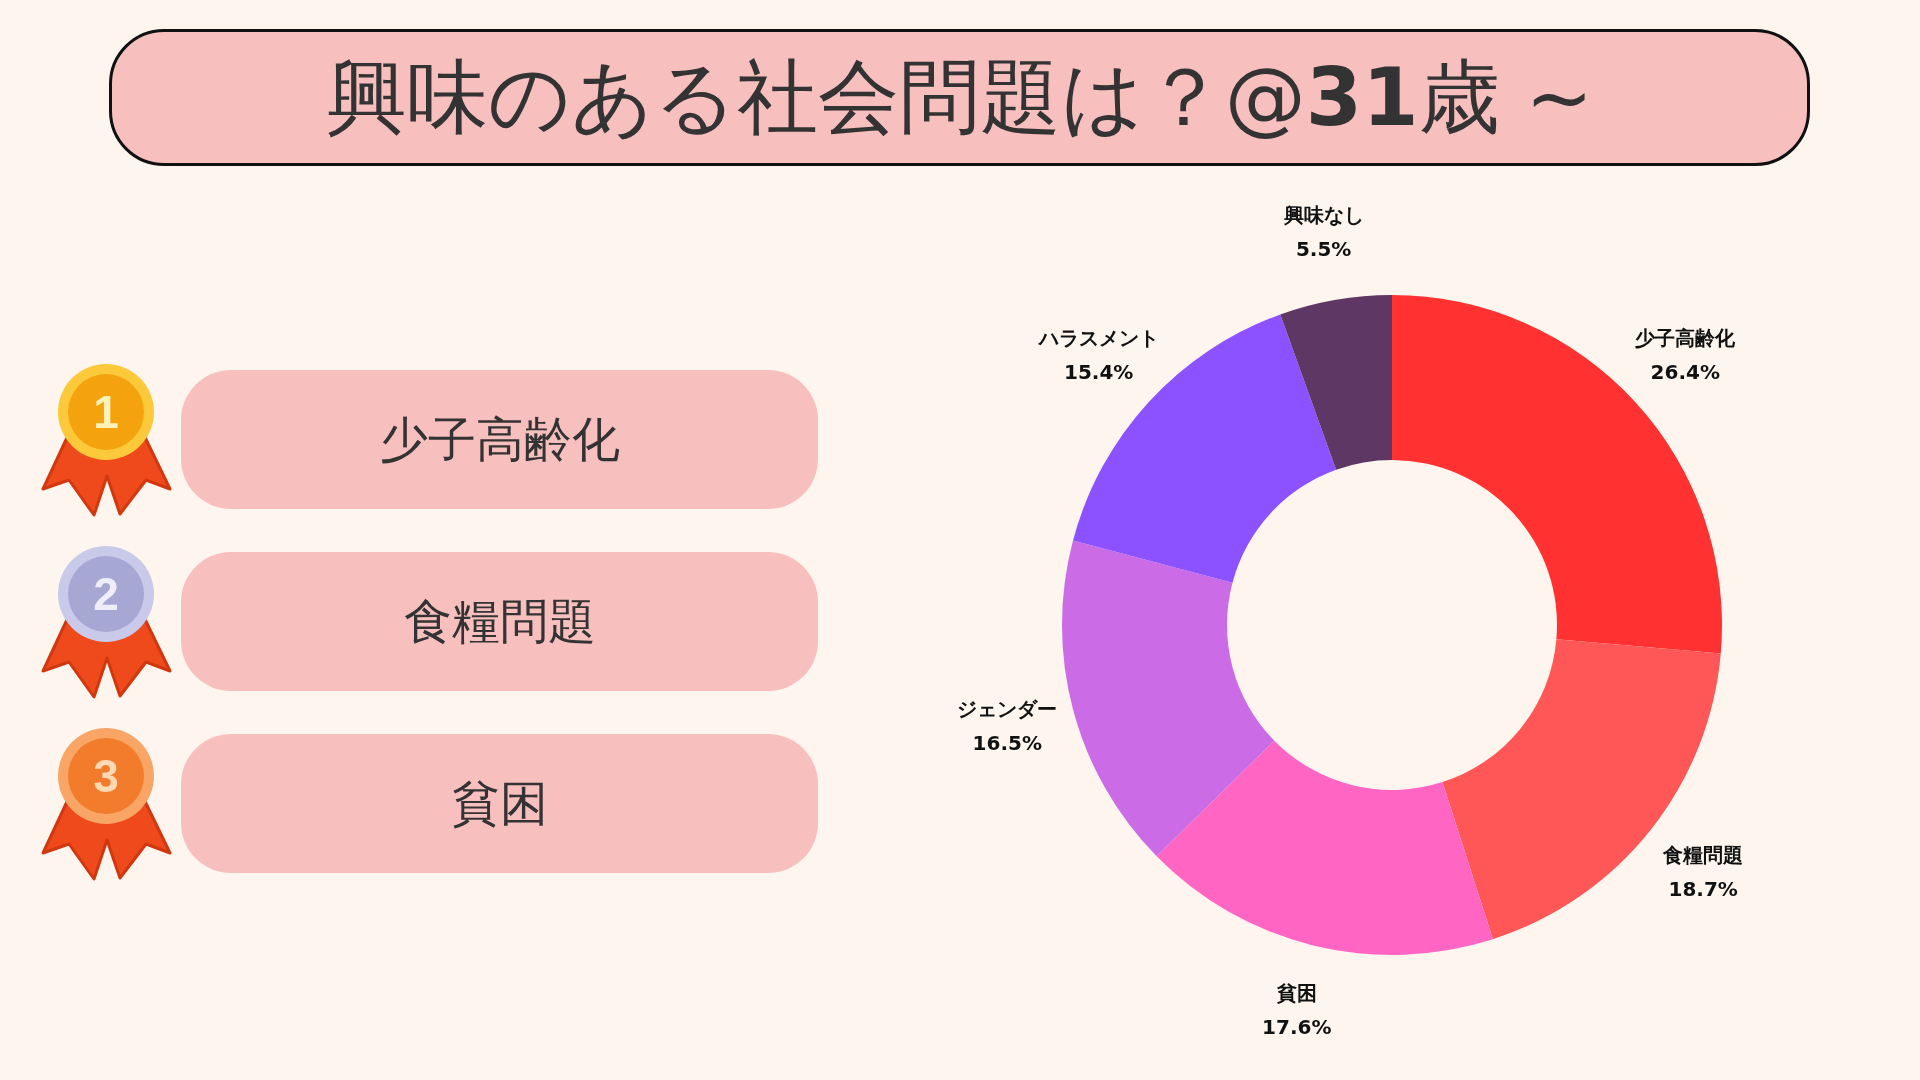  Describe the element at coordinates (1323, 214) in the screenshot. I see `slice-label: 興味なし` at that location.